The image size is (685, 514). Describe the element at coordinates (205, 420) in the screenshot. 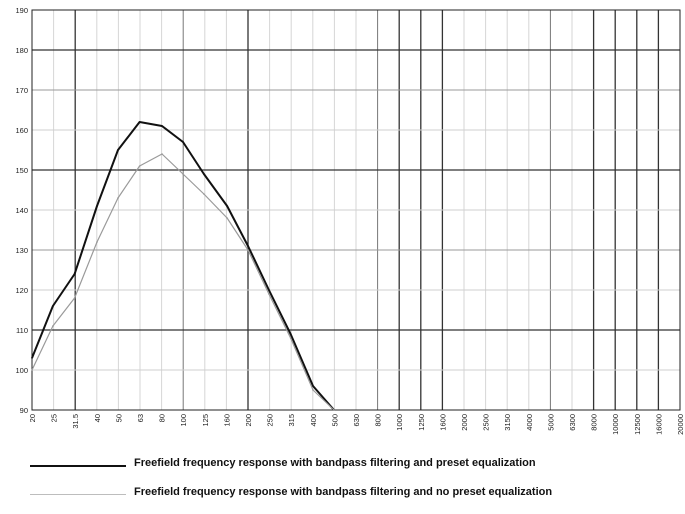

I see `x-tick-label: 125` at that location.